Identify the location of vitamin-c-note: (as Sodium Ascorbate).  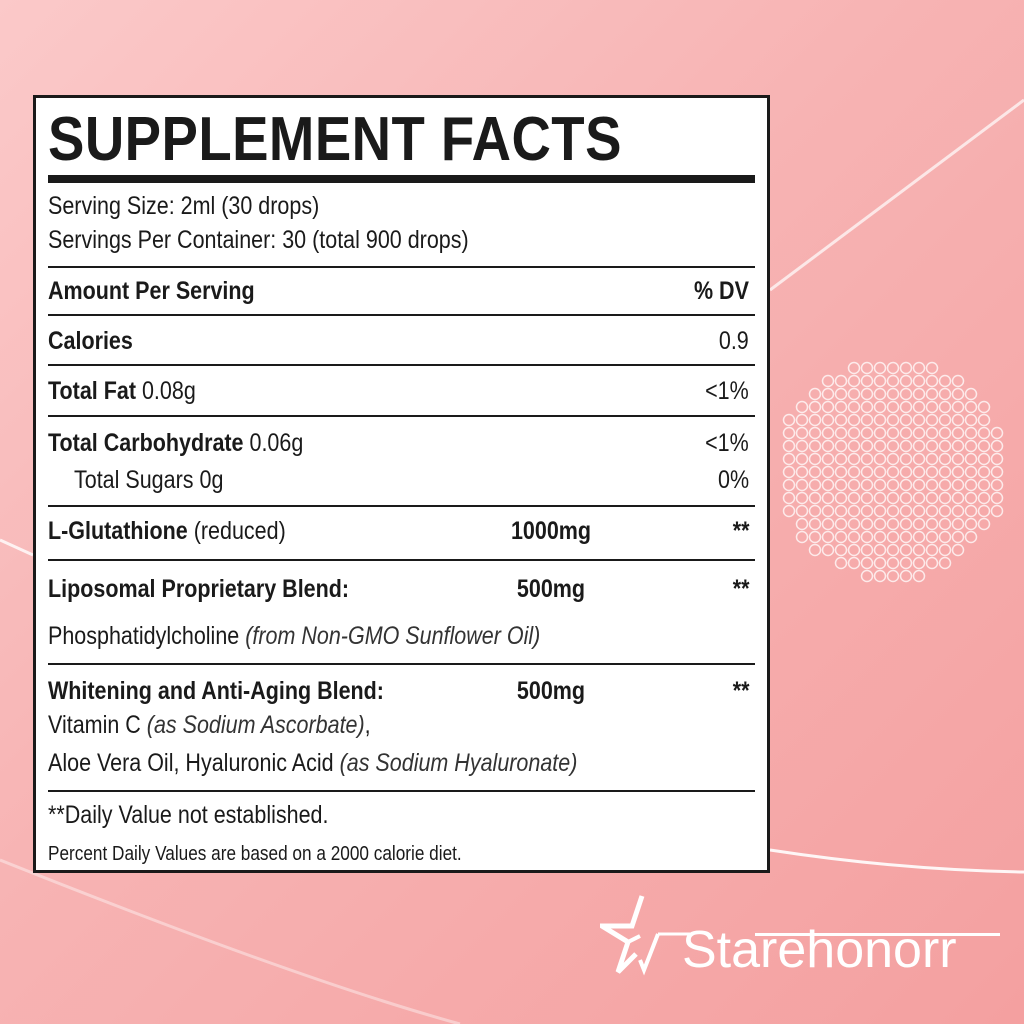
(255, 725).